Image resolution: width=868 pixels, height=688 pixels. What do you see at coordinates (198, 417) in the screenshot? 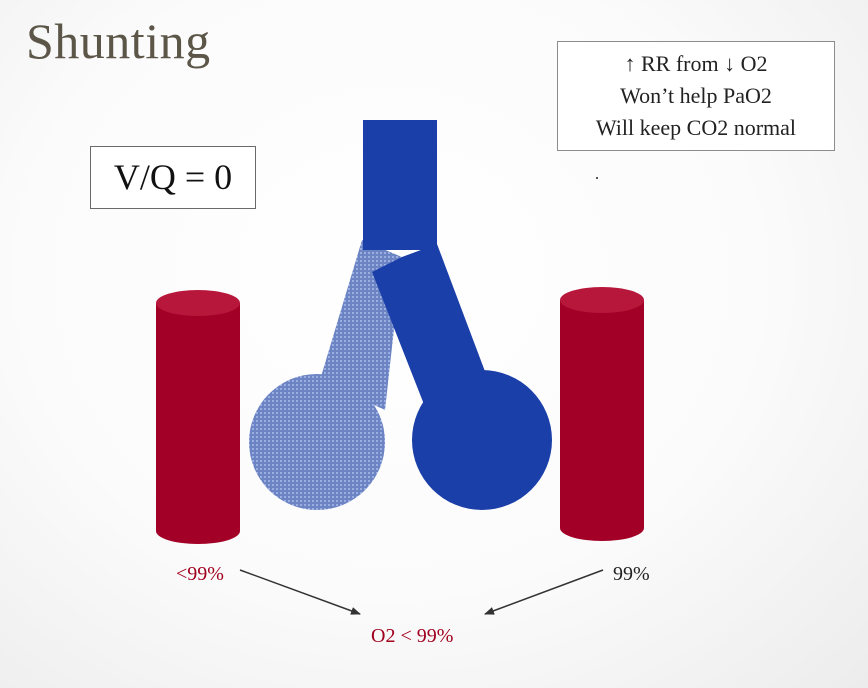
I see `left-blood-vessel` at bounding box center [198, 417].